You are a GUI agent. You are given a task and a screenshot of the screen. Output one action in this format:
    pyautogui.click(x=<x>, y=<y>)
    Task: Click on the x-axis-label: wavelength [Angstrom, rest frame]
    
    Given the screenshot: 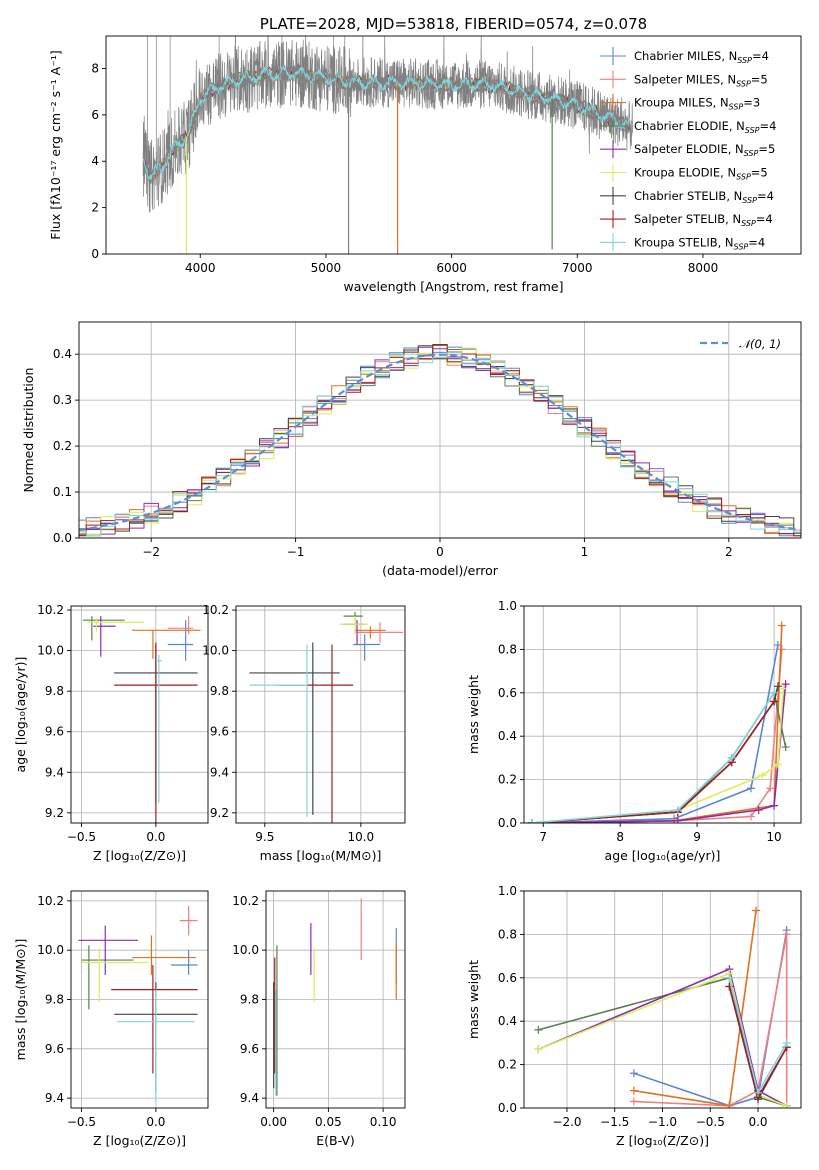 What is the action you would take?
    pyautogui.click(x=453, y=286)
    